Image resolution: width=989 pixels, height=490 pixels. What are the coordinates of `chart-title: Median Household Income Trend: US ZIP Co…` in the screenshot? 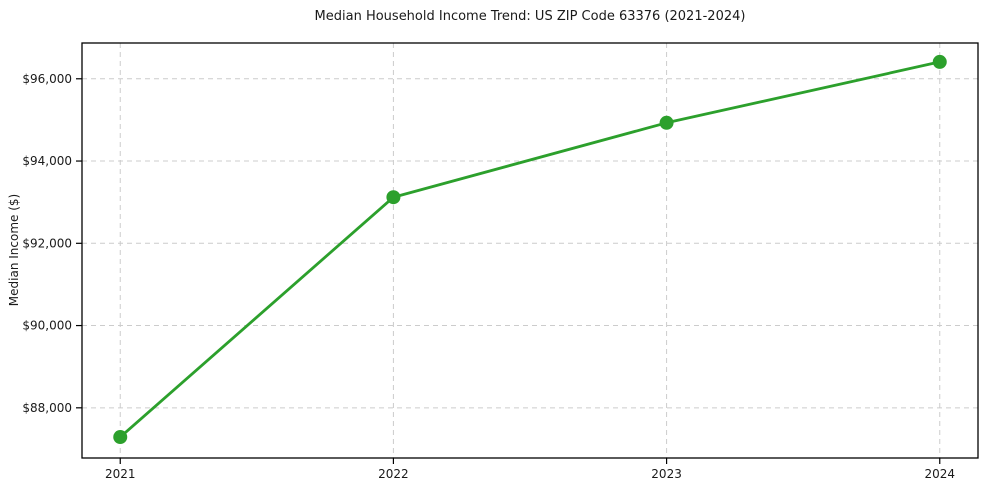 It's located at (530, 16).